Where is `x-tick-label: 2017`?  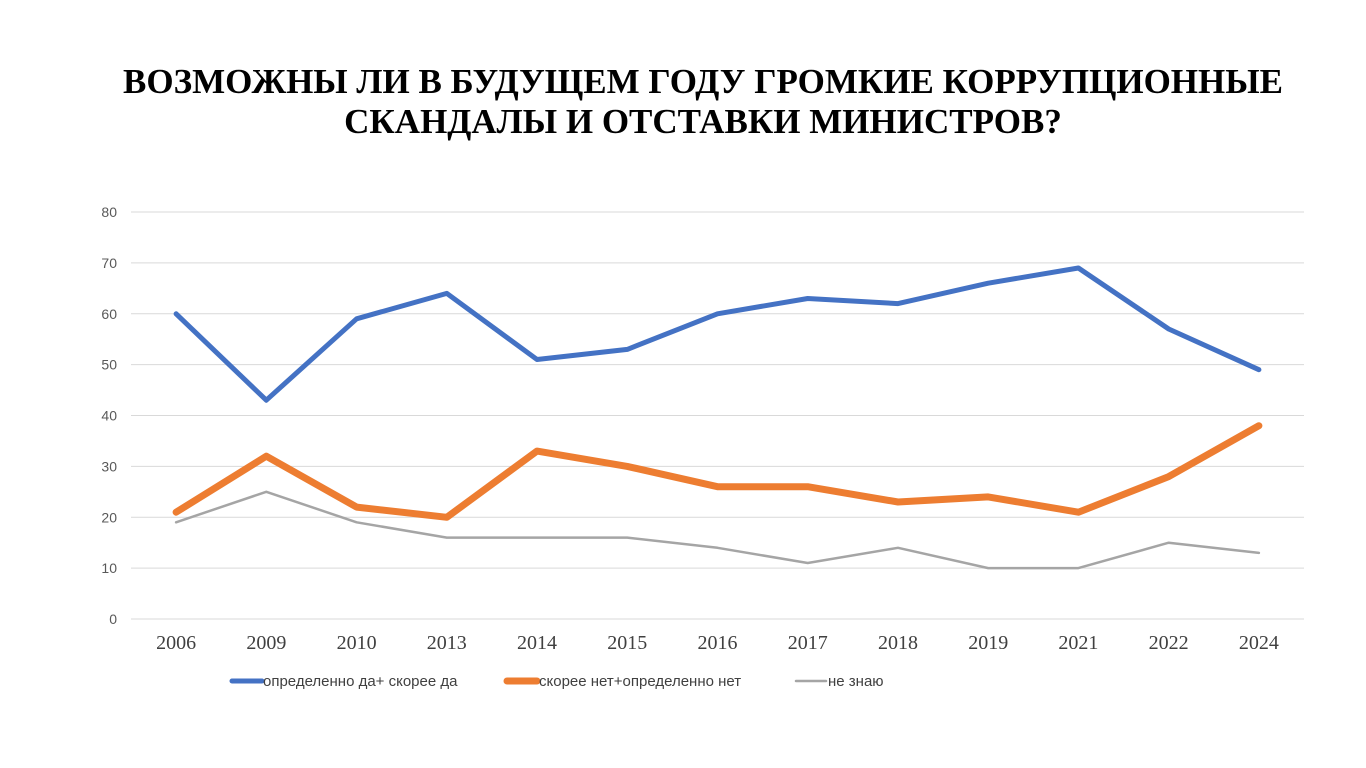
x-tick-label: 2017 is located at coordinates (808, 643).